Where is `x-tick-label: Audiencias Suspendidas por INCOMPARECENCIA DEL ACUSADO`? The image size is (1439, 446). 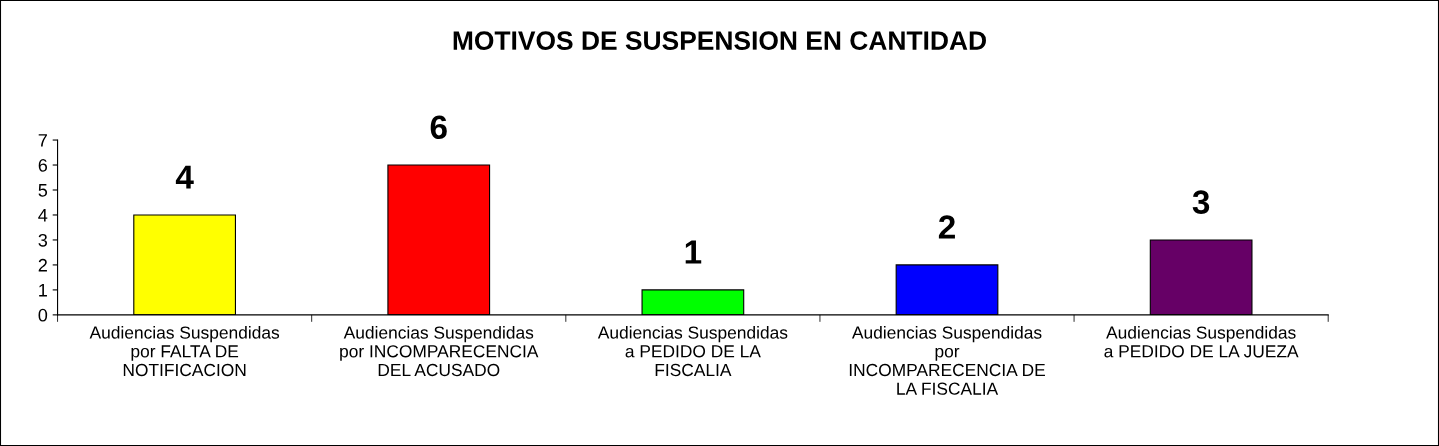 x-tick-label: Audiencias Suspendidas por INCOMPARECENCIA DEL ACUSADO is located at coordinates (439, 351).